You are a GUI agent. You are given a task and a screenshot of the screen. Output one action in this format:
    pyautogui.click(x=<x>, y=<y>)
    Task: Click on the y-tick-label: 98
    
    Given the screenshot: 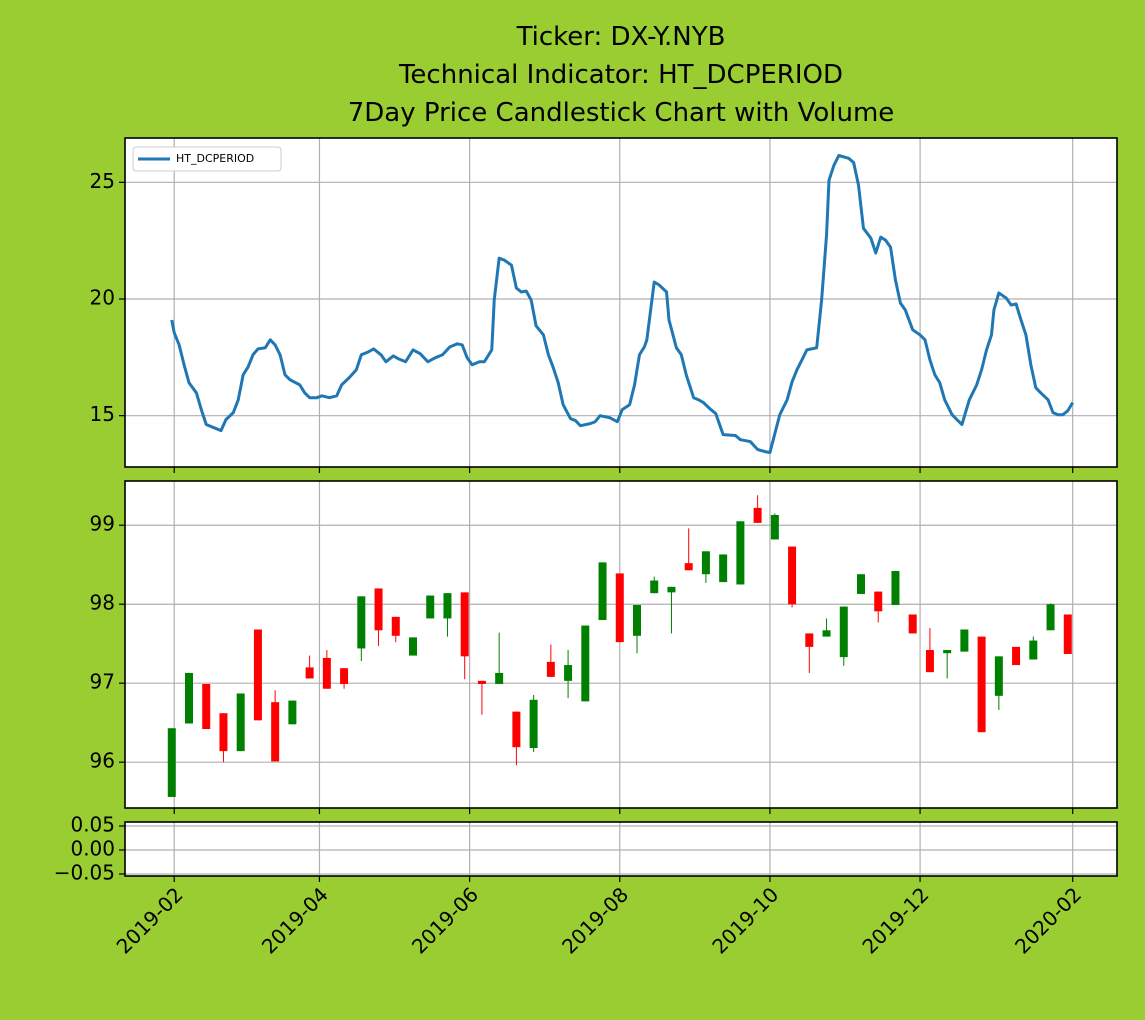 What is the action you would take?
    pyautogui.click(x=102, y=603)
    